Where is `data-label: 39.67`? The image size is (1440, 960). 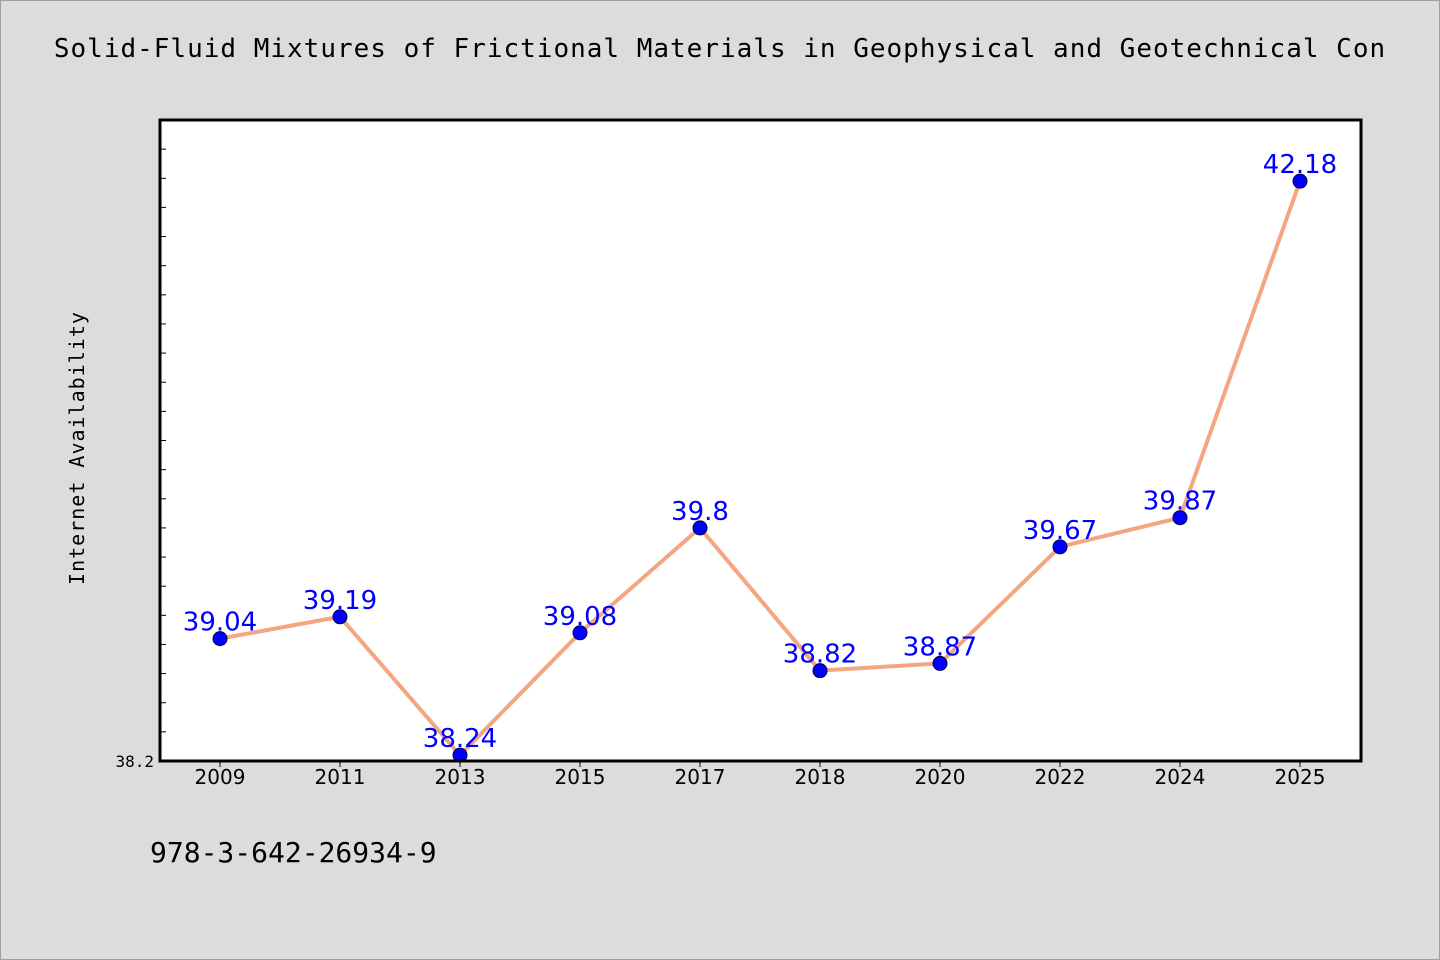 data-label: 39.67 is located at coordinates (1060, 531).